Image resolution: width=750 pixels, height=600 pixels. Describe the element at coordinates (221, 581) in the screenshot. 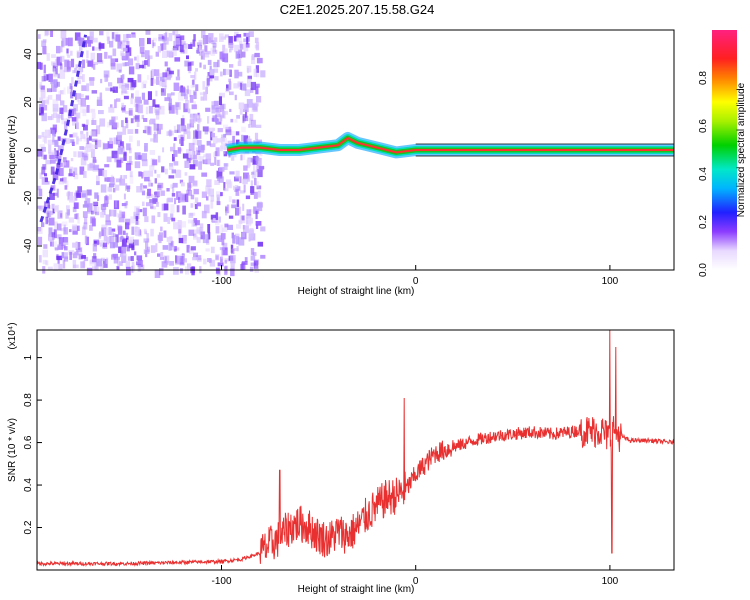

I see `x-tick-label: -100` at that location.